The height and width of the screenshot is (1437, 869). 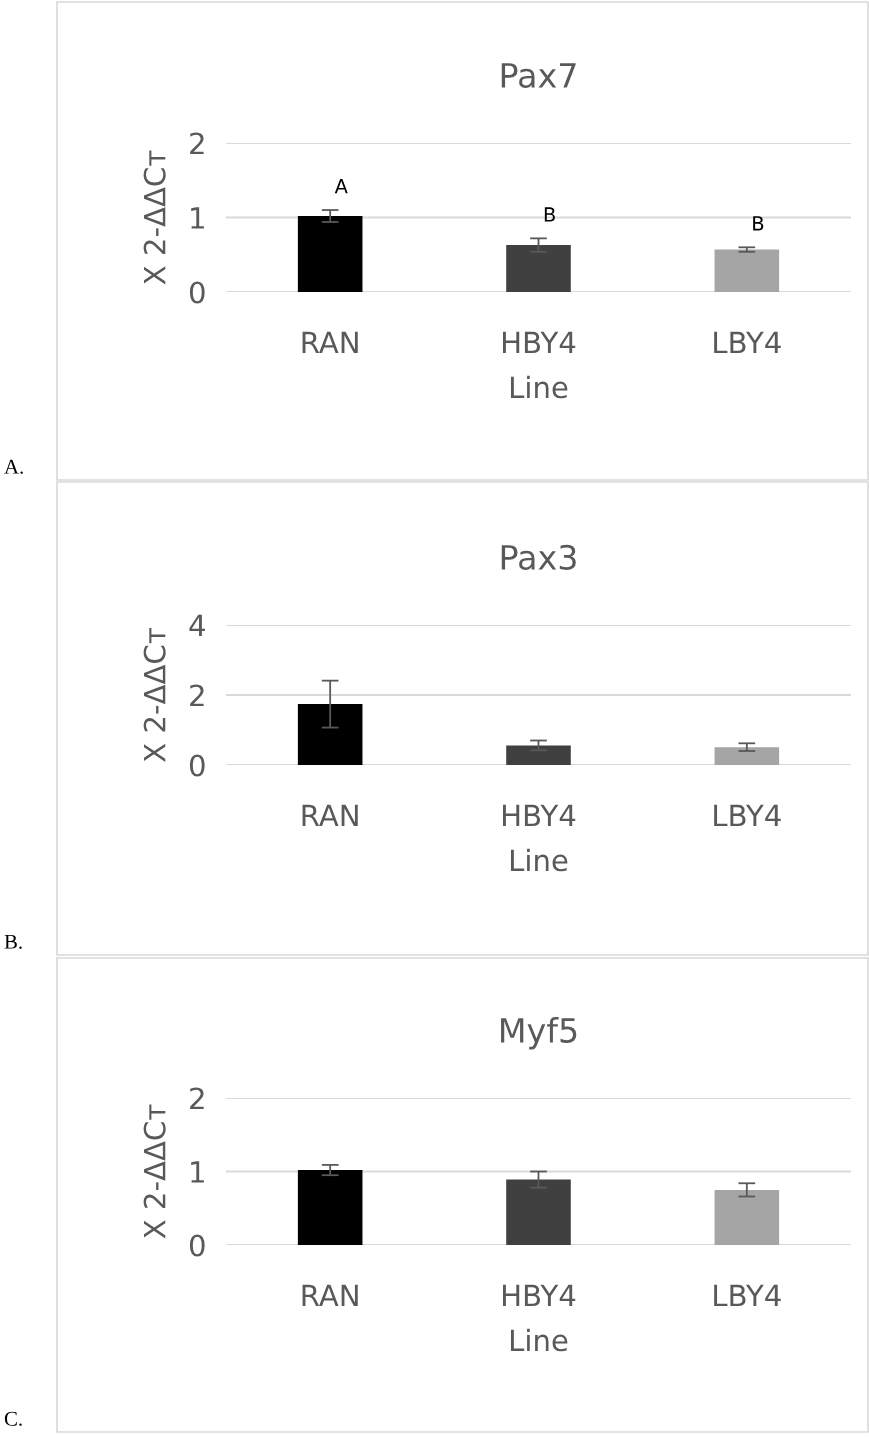 What do you see at coordinates (197, 625) in the screenshot?
I see `y-tick-label: 4` at bounding box center [197, 625].